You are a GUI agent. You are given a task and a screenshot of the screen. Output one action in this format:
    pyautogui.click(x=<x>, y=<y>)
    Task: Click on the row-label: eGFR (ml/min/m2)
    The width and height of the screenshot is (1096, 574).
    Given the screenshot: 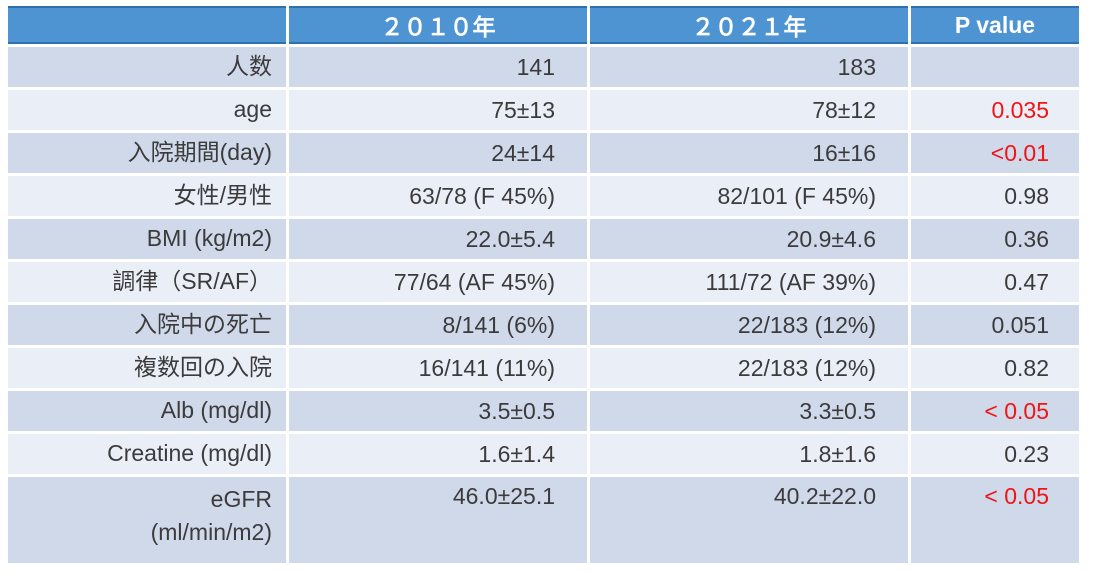 What is the action you would take?
    pyautogui.click(x=147, y=520)
    